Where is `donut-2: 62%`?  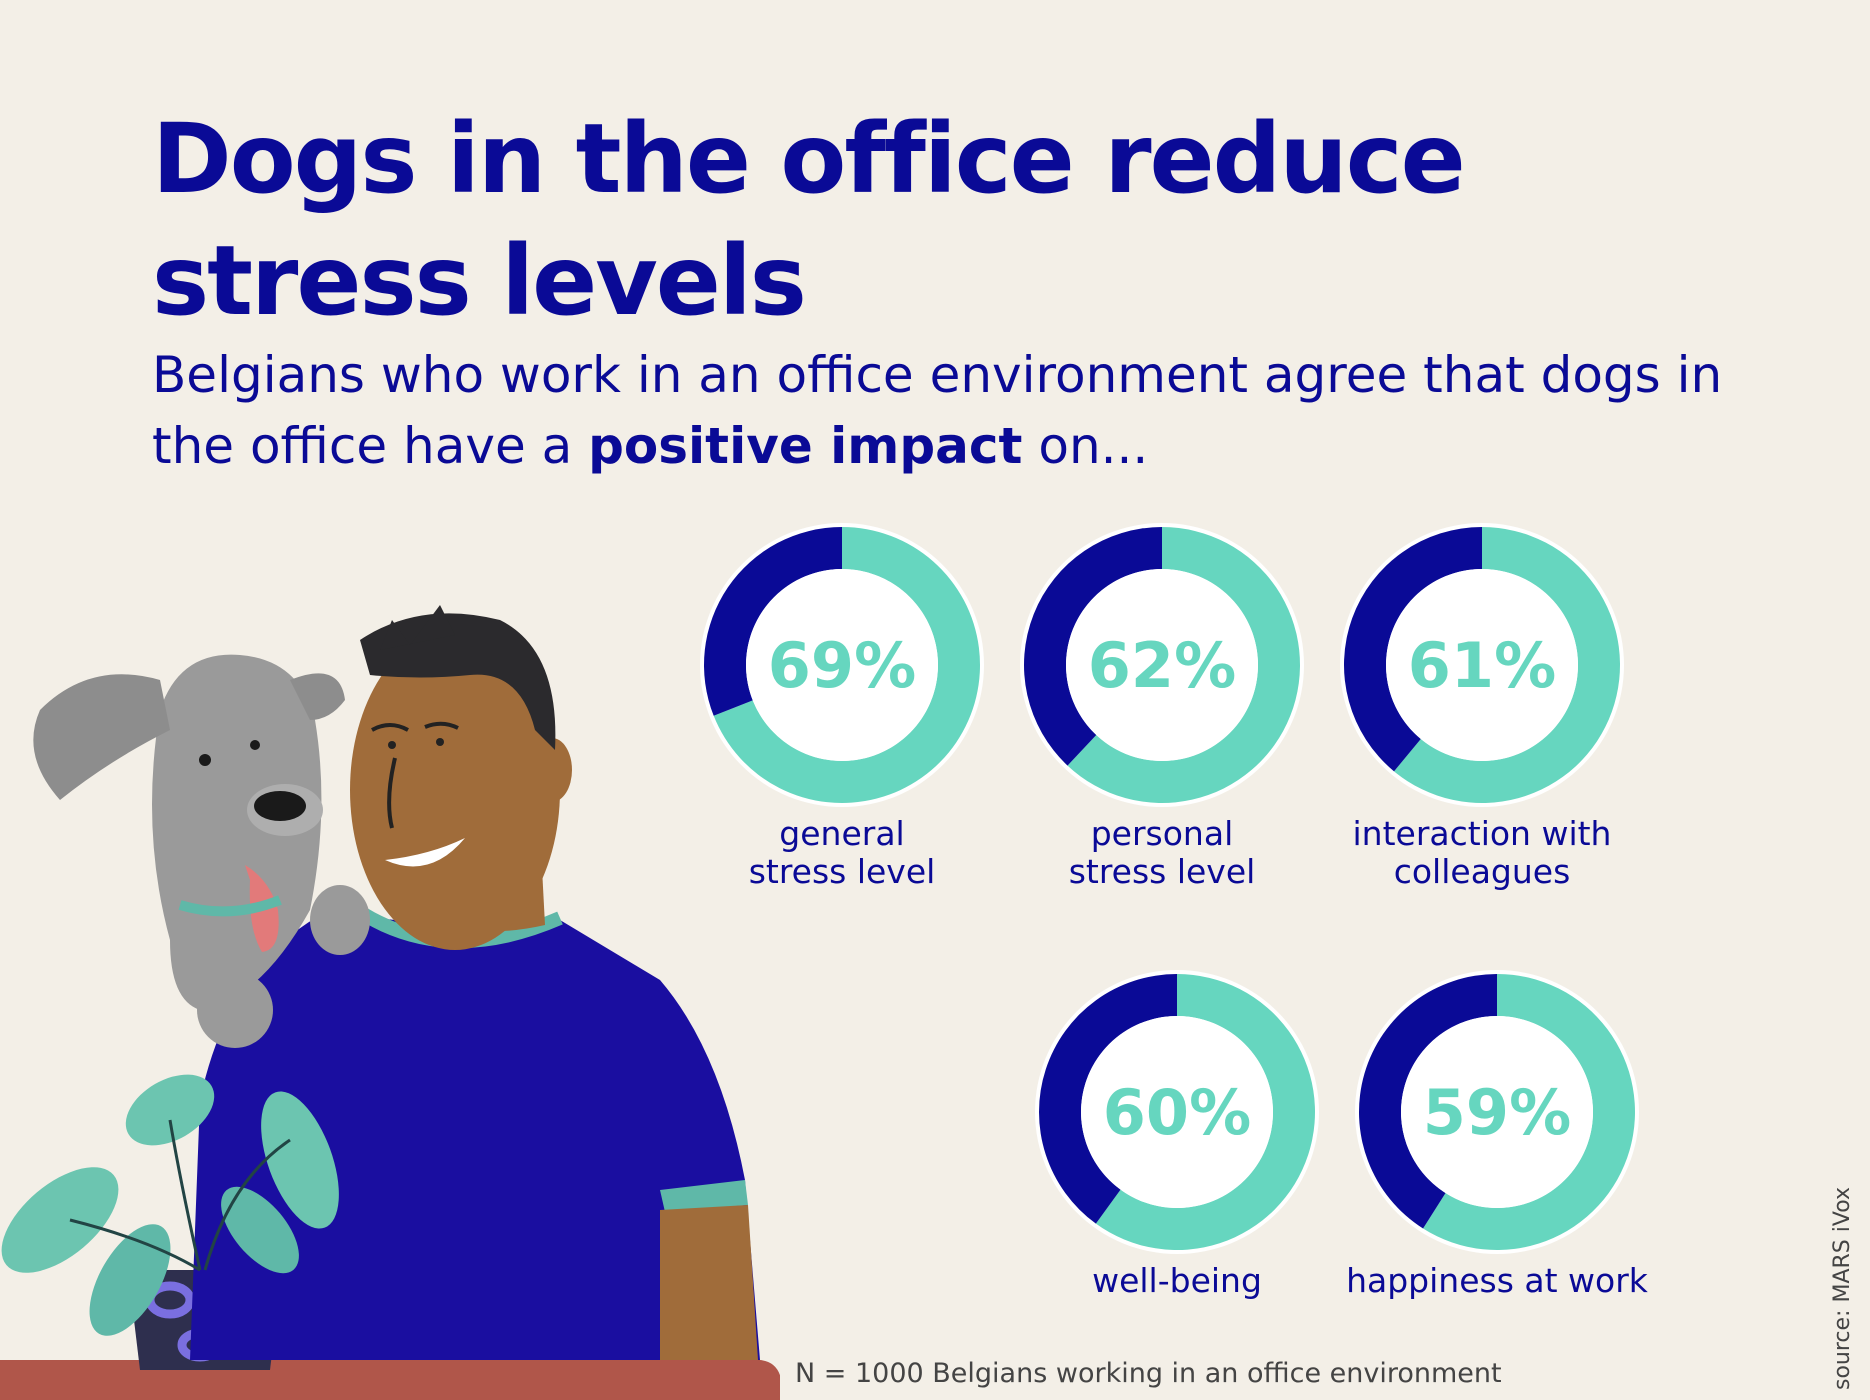 donut-2: 62% is located at coordinates (1162, 665).